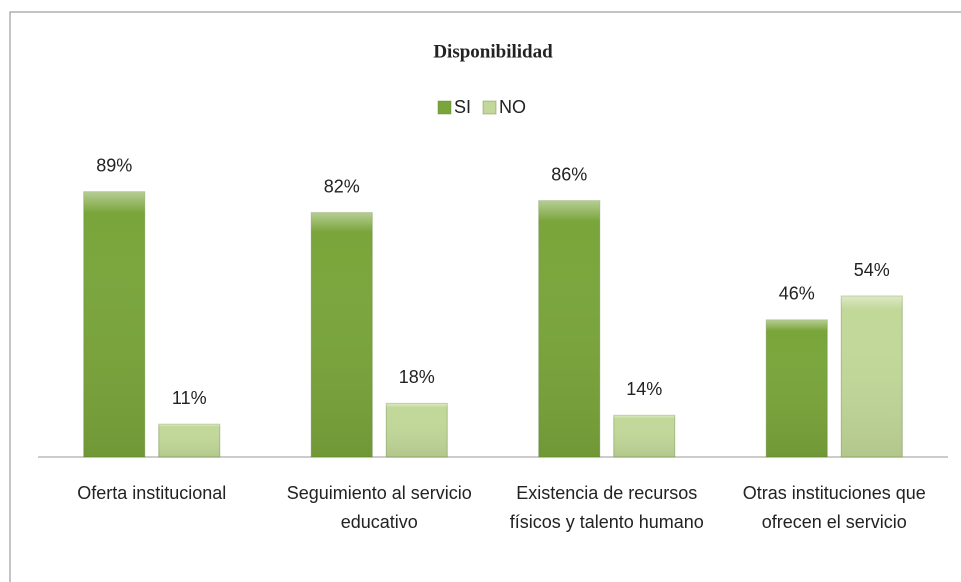  Describe the element at coordinates (512, 107) in the screenshot. I see `legend-label: NO` at that location.